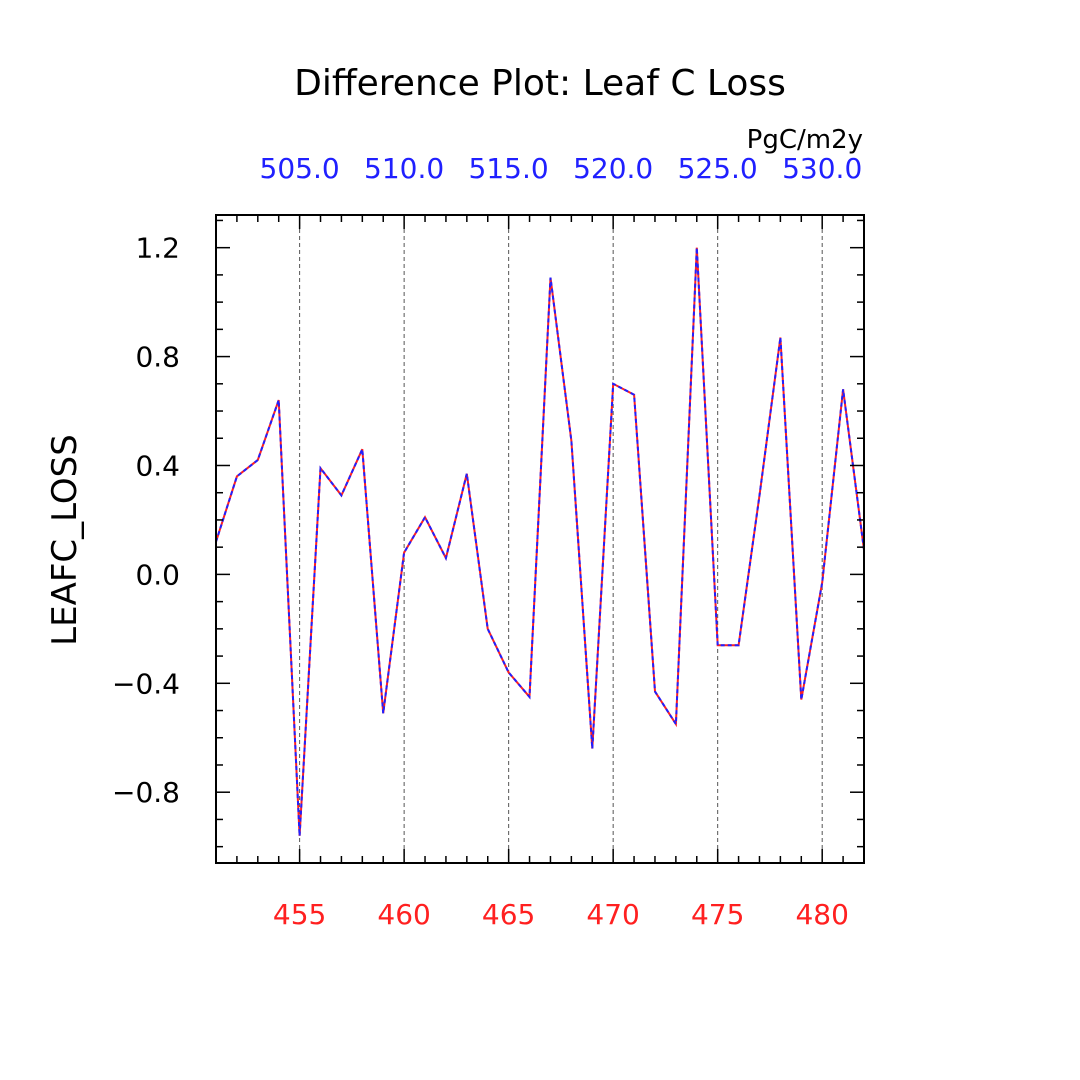 The image size is (1080, 1080). What do you see at coordinates (613, 168) in the screenshot?
I see `x-top-tick-label: 520.0` at bounding box center [613, 168].